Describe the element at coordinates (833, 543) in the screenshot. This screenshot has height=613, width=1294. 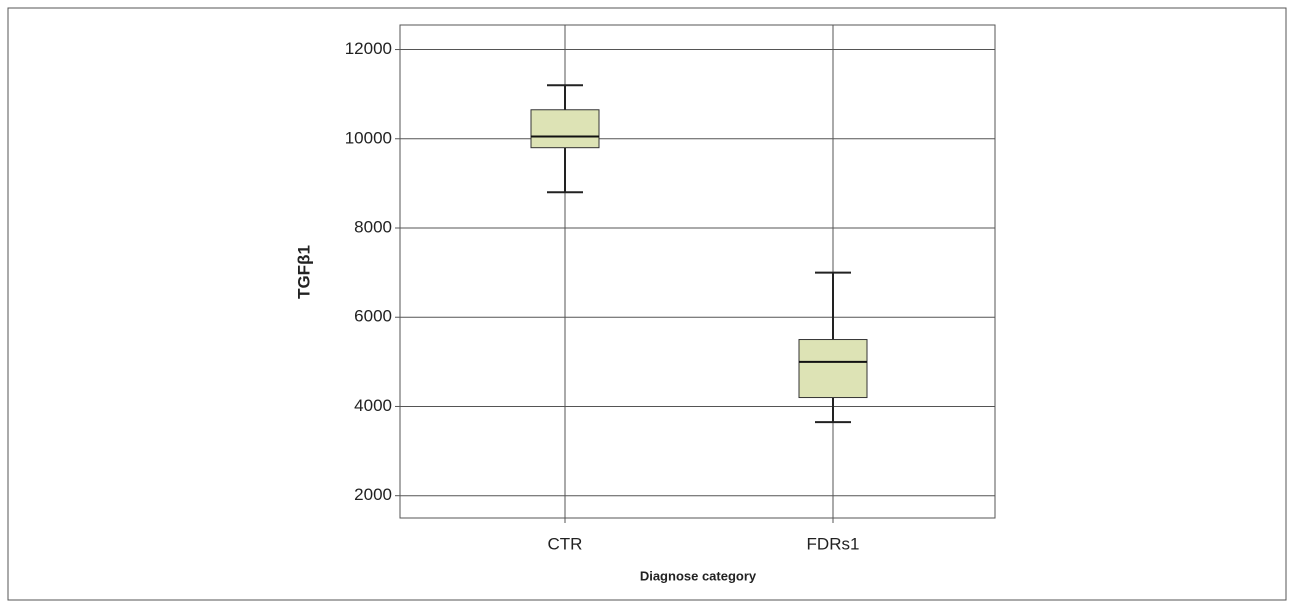
I see `x-tick-label: FDRs1` at that location.